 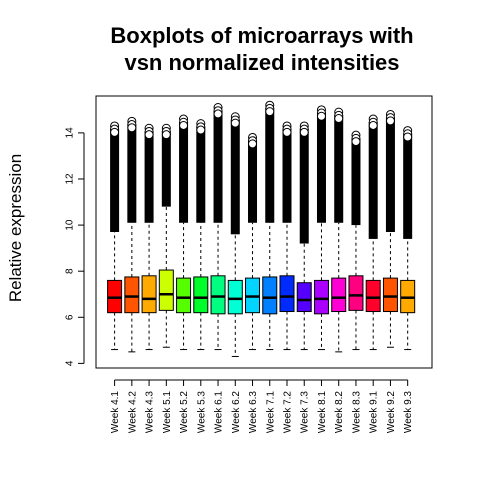 What do you see at coordinates (261, 62) in the screenshot?
I see `chart-title-line2: vsn normalized intensities` at bounding box center [261, 62].